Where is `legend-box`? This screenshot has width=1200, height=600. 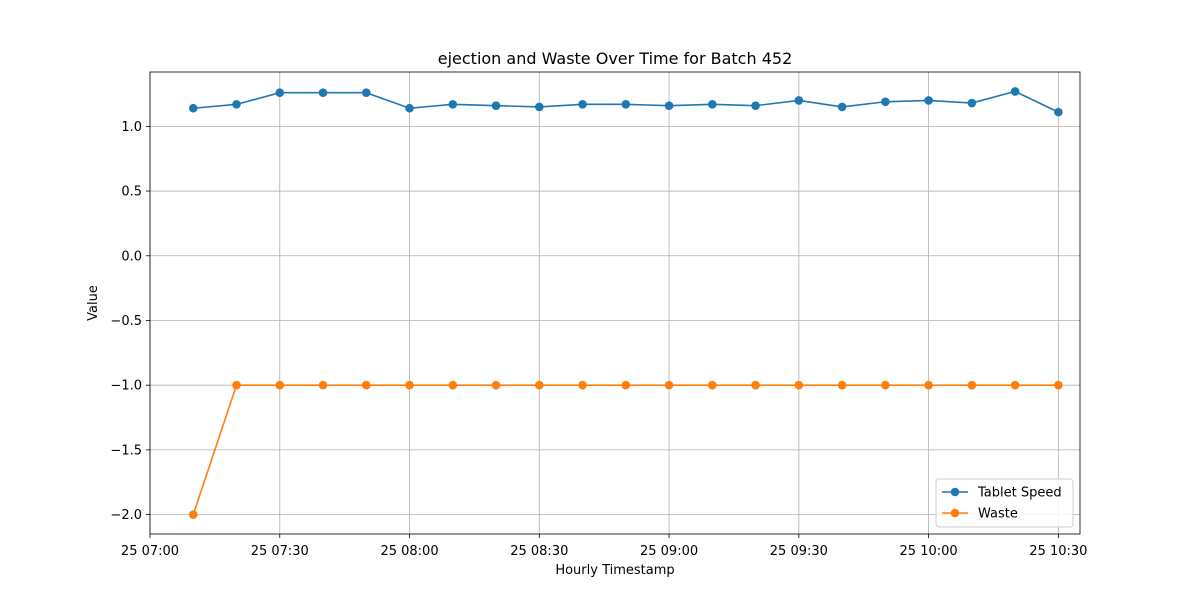
legend-box is located at coordinates (1004, 503).